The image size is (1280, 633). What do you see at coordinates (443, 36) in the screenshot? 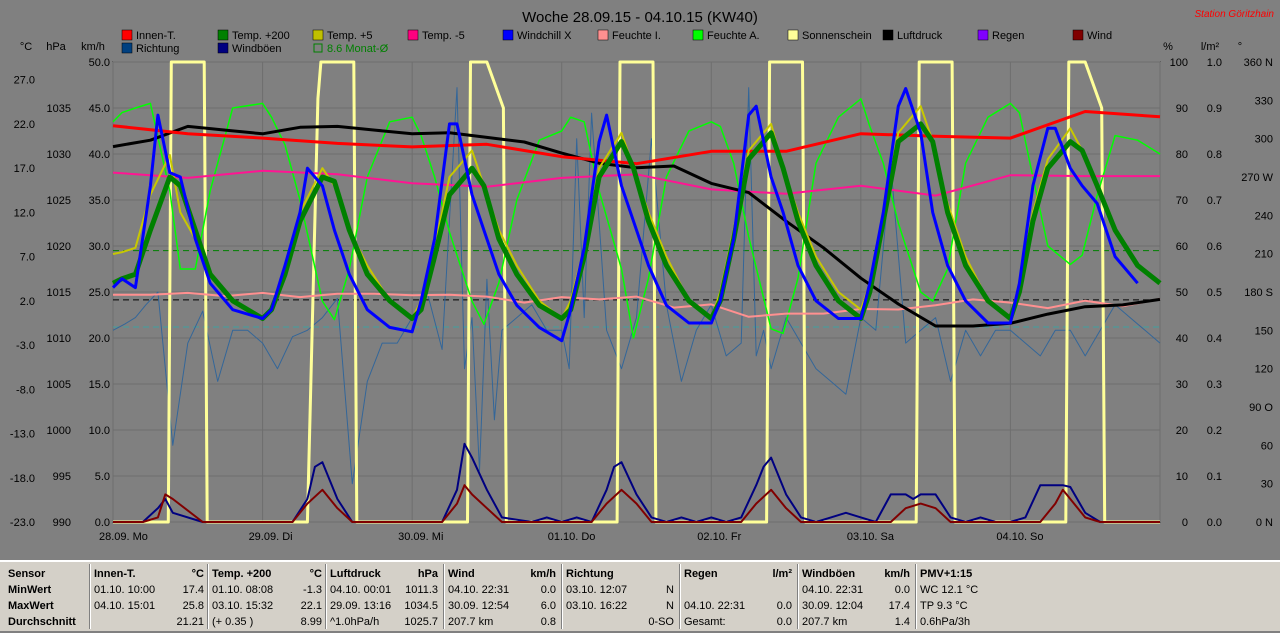
I see `legend-label: Temp. -5` at bounding box center [443, 36].